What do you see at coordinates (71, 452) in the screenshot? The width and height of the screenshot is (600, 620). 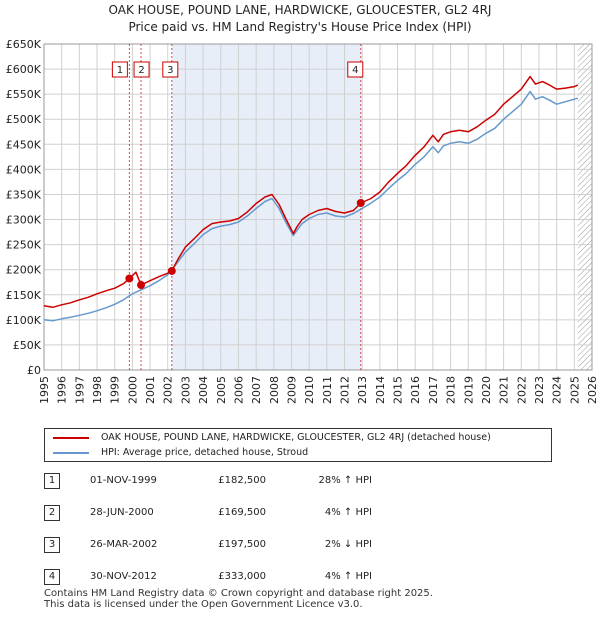 I see `legend-swatch-hpi` at bounding box center [71, 452].